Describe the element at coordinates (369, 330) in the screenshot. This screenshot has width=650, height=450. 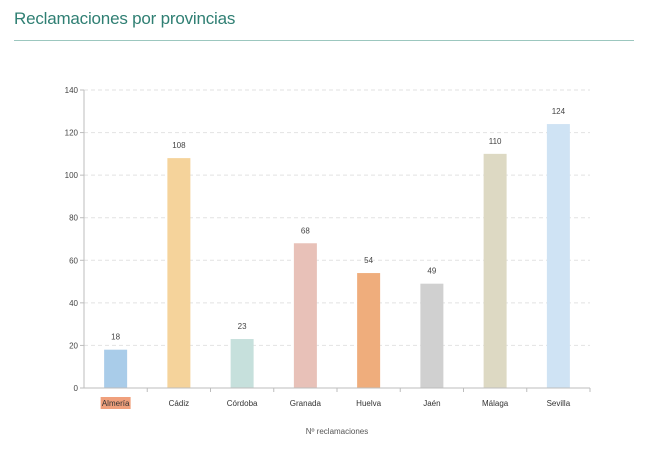
I see `bar-huelva` at that location.